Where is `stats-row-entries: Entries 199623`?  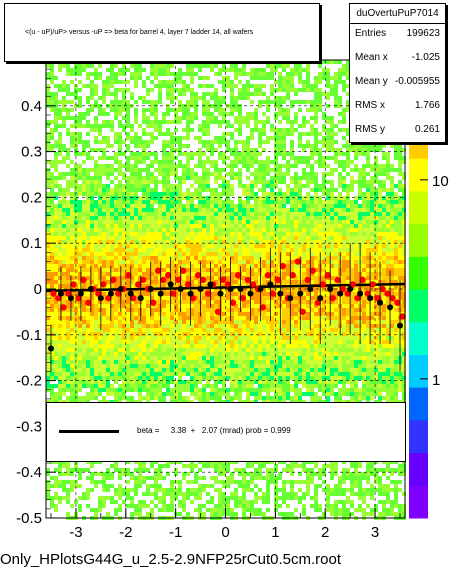 stats-row-entries: Entries 199623 is located at coordinates (397, 38).